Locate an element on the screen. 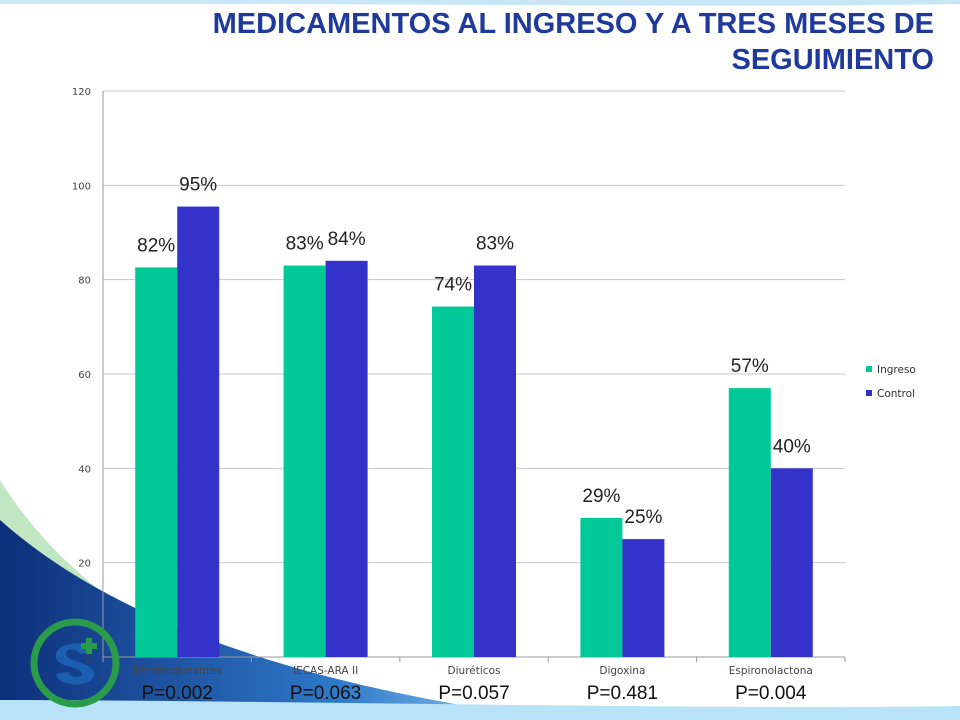 This screenshot has width=960, height=720. title-line-2: SEGUIMIENTO is located at coordinates (833, 60).